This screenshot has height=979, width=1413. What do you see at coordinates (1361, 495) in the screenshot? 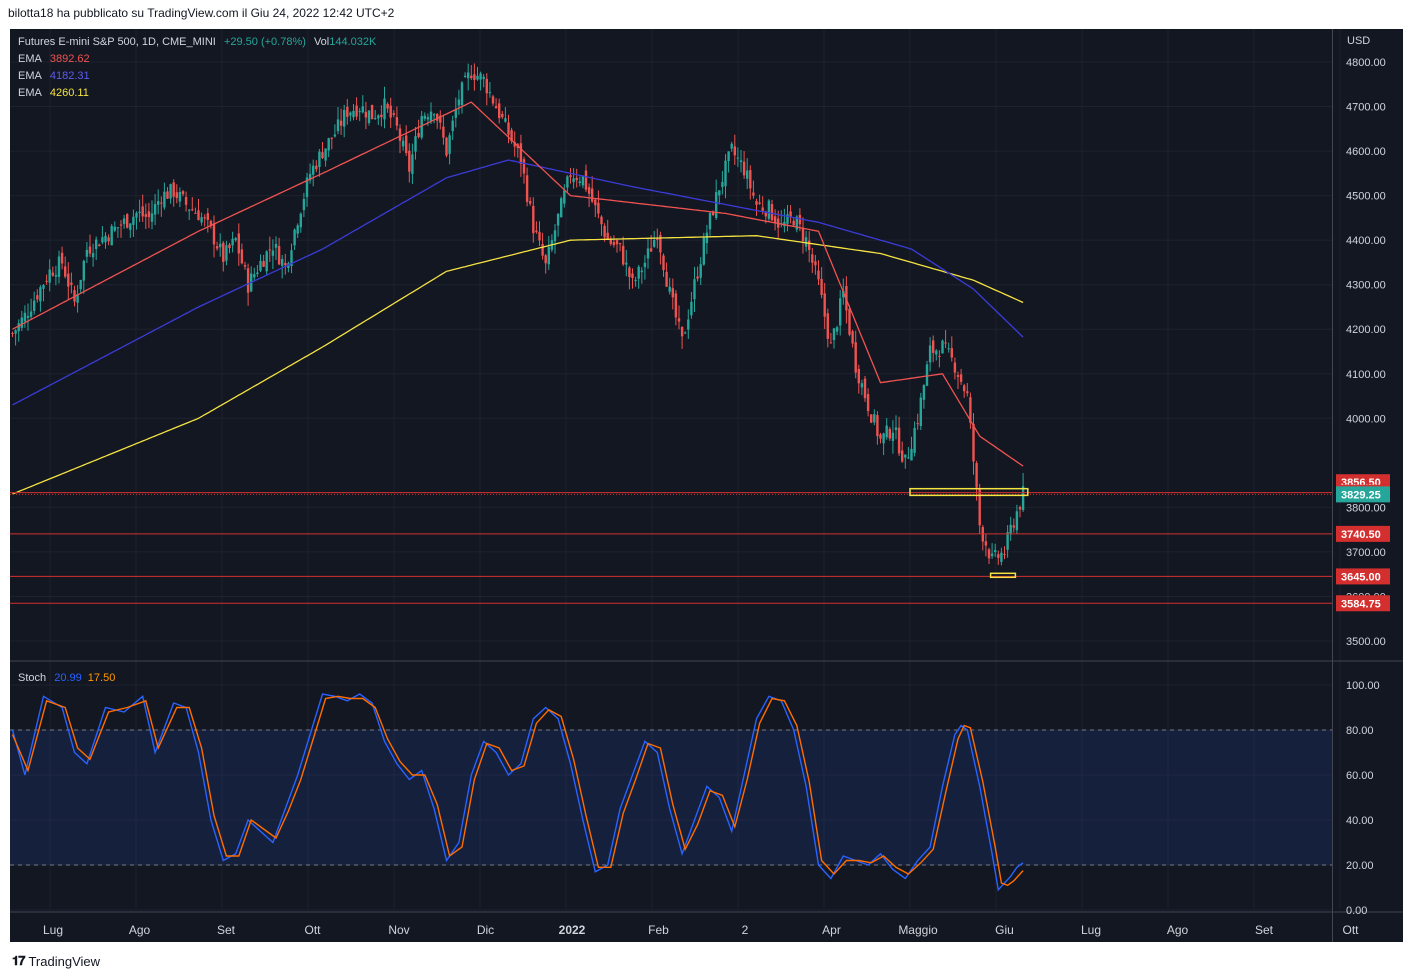
I see `last-price-badge: 3829.25` at bounding box center [1361, 495].